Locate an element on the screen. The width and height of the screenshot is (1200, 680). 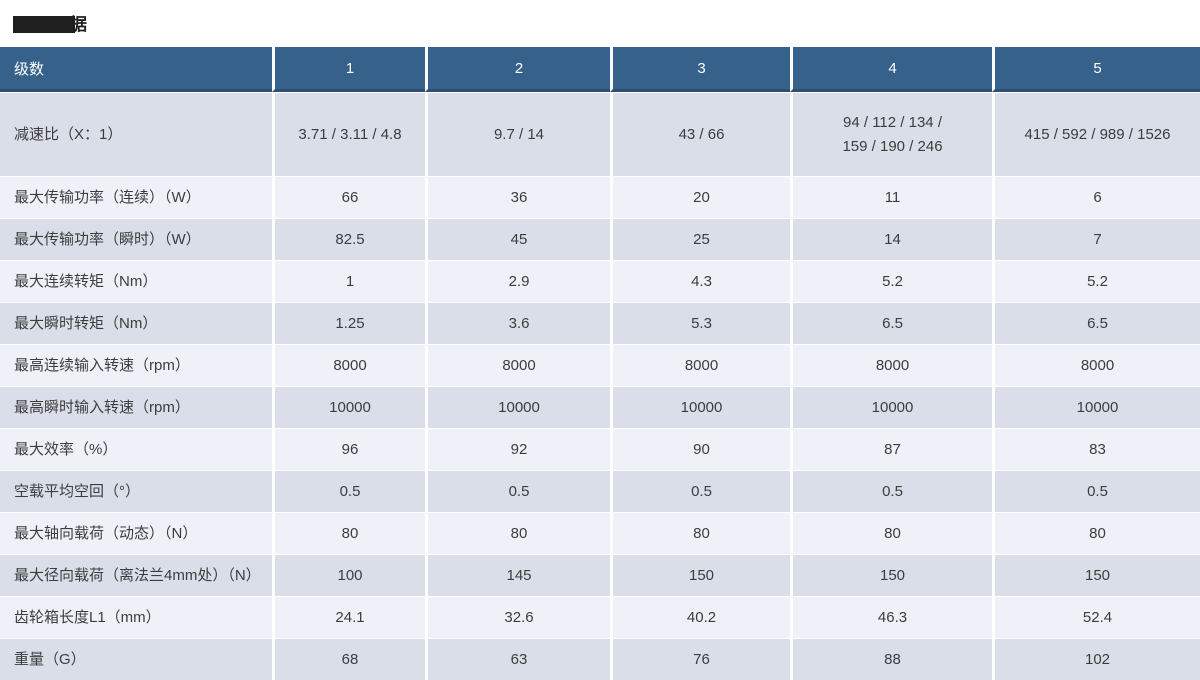
page-title: 据 is located at coordinates (50, 24).